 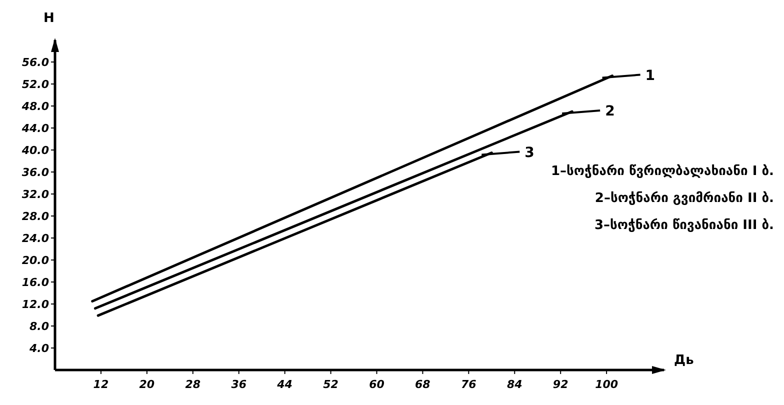 I want to click on legend-label: 2, so click(x=610, y=112).